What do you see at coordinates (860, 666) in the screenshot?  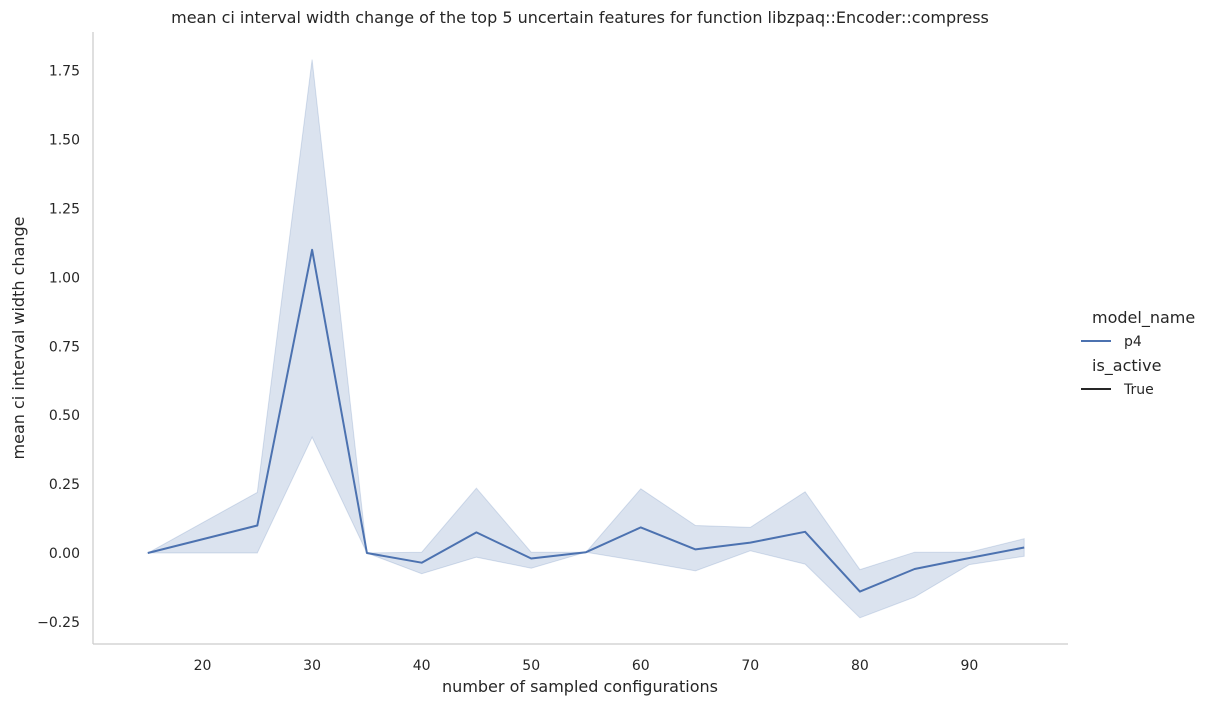 I see `x-tick-label: 80` at bounding box center [860, 666].